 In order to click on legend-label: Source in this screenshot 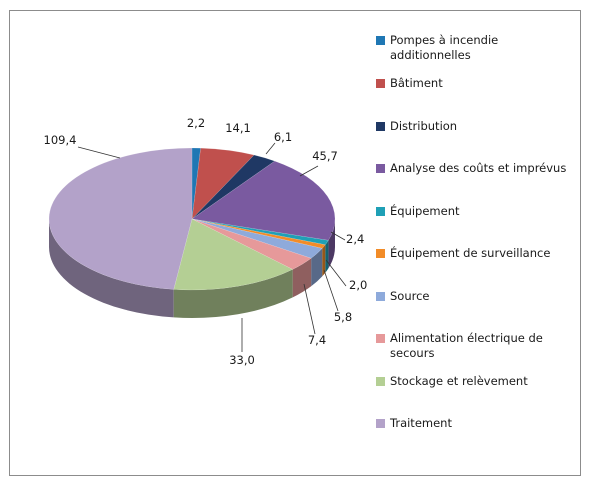, I will do `click(410, 296)`.